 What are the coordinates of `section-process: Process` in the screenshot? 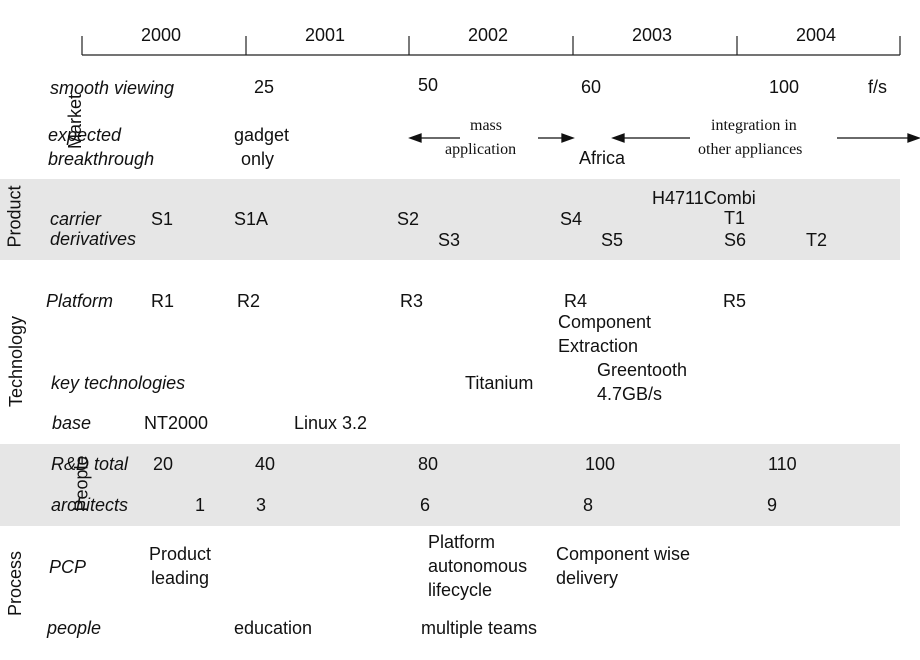 It's located at (15, 583).